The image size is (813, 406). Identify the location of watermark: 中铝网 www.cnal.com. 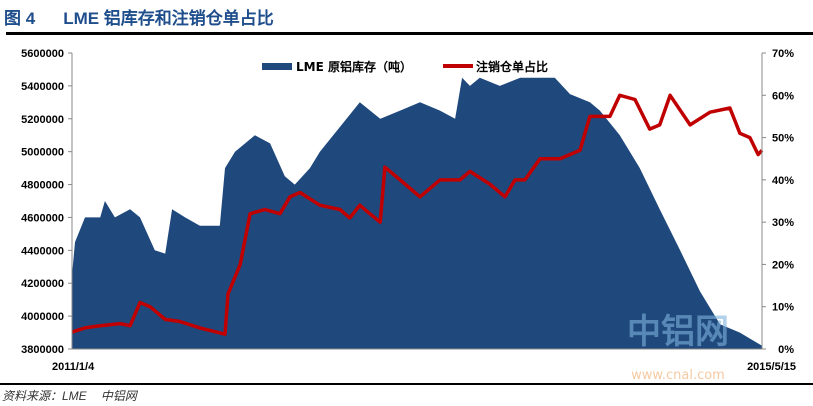
(678, 347).